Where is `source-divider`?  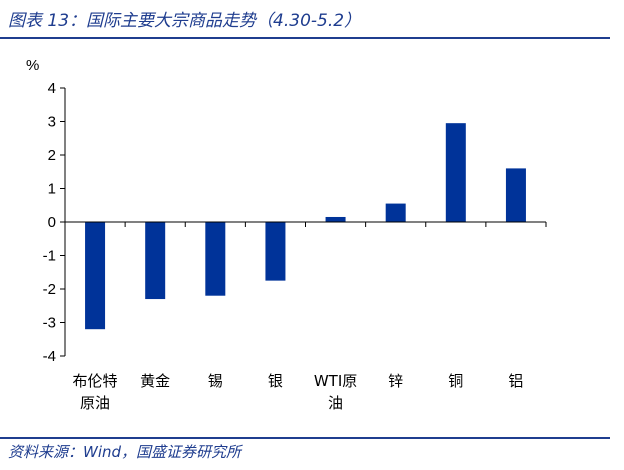
source-divider is located at coordinates (305, 438).